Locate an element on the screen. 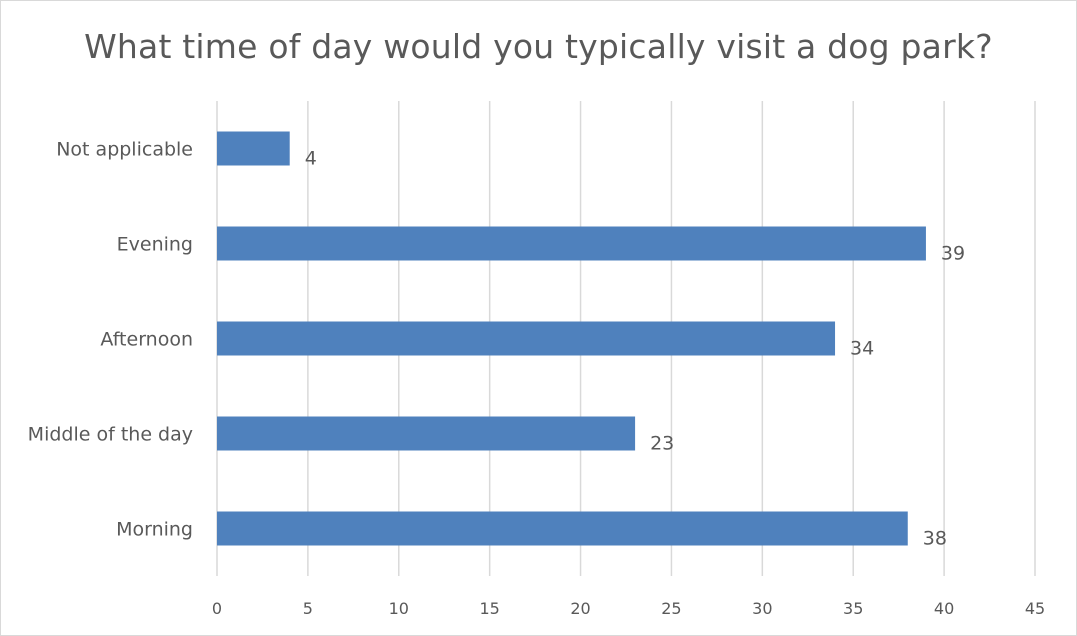 This screenshot has height=636, width=1077. tick-labels: 0 5 10 15 20 25 30 35 40 45 is located at coordinates (628, 608).